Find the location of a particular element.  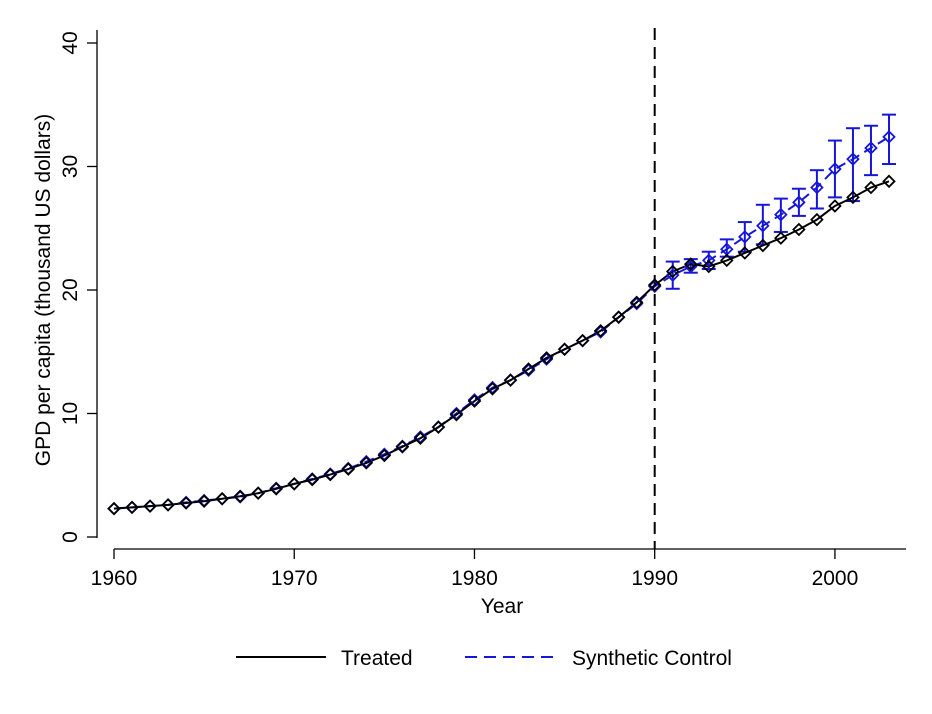

error-bar-1998 is located at coordinates (798, 202).